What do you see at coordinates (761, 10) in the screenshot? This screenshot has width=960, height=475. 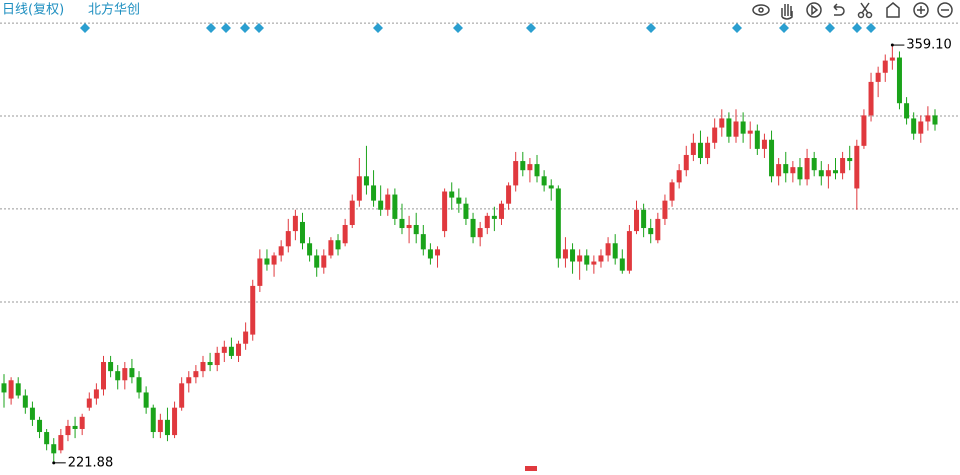 I see `eye-button` at bounding box center [761, 10].